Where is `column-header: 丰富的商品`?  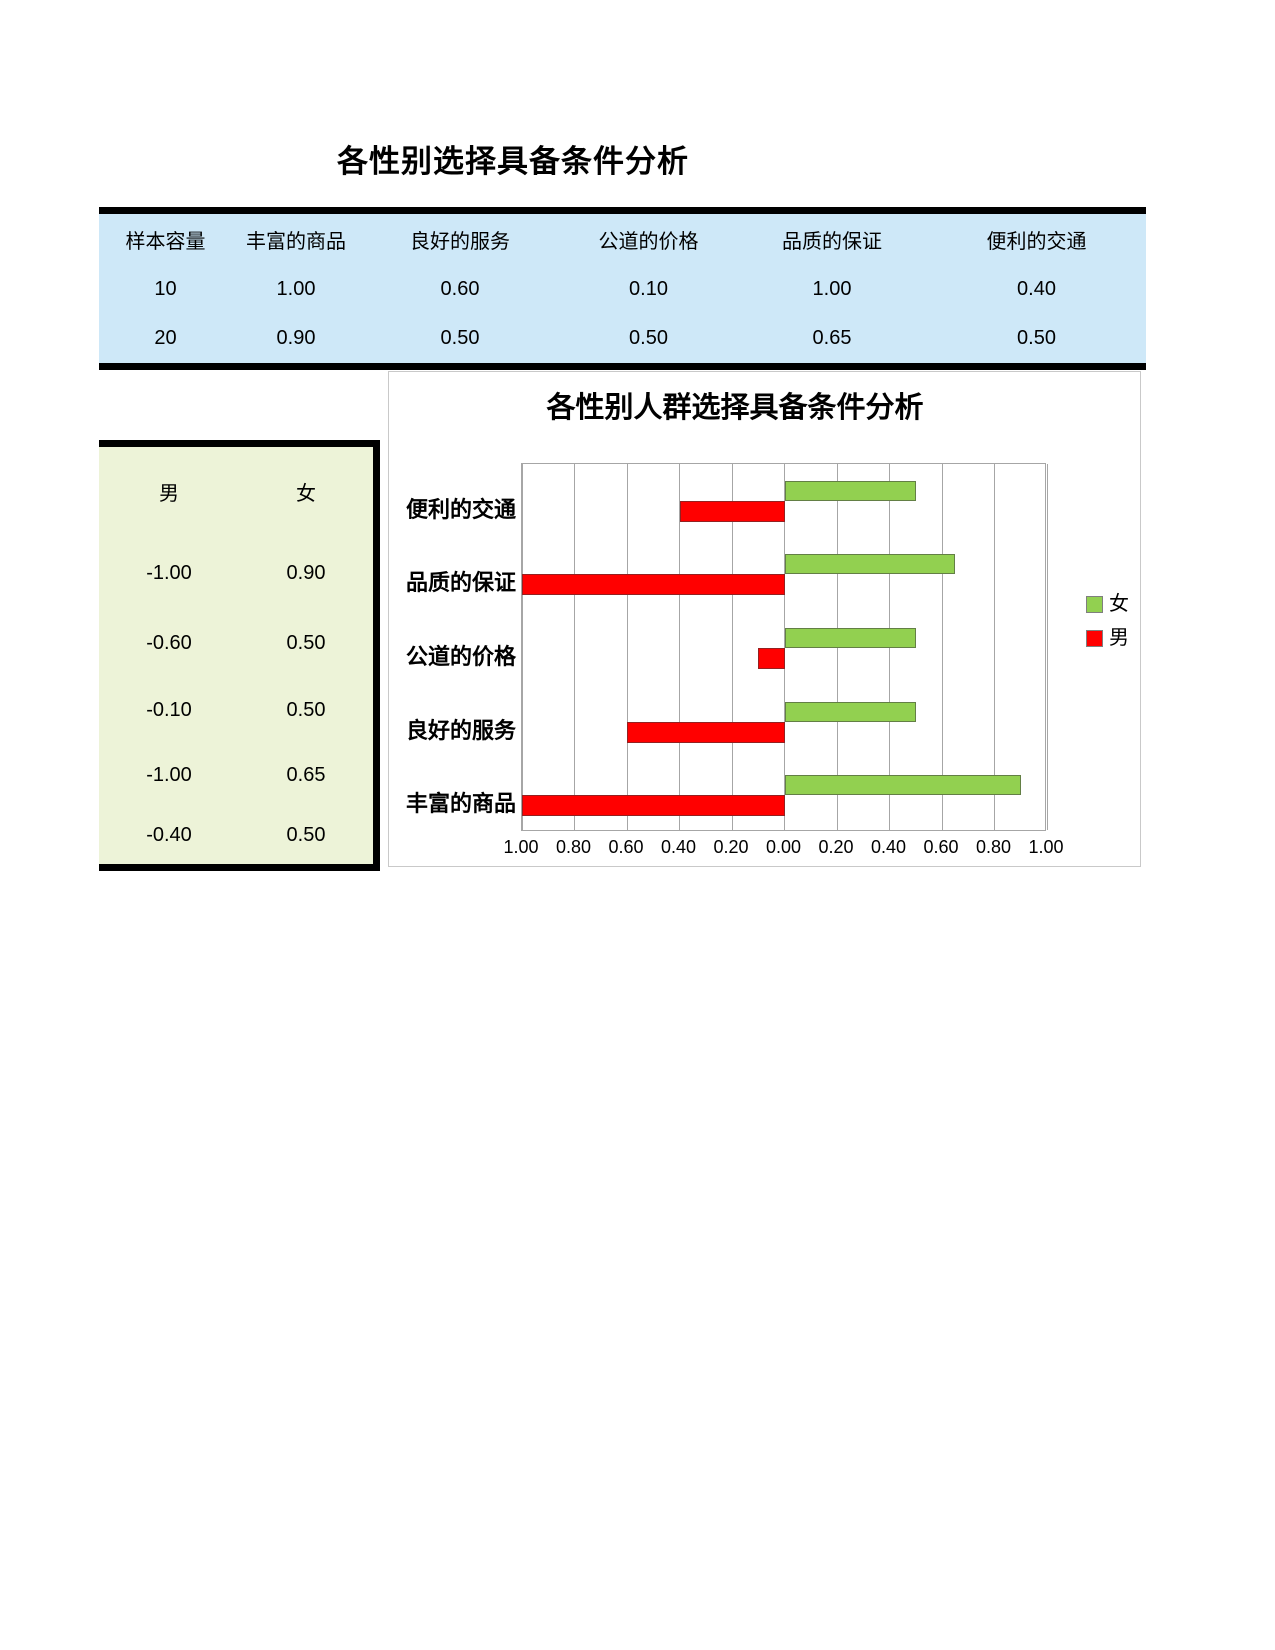 column-header: 丰富的商品 is located at coordinates (296, 241).